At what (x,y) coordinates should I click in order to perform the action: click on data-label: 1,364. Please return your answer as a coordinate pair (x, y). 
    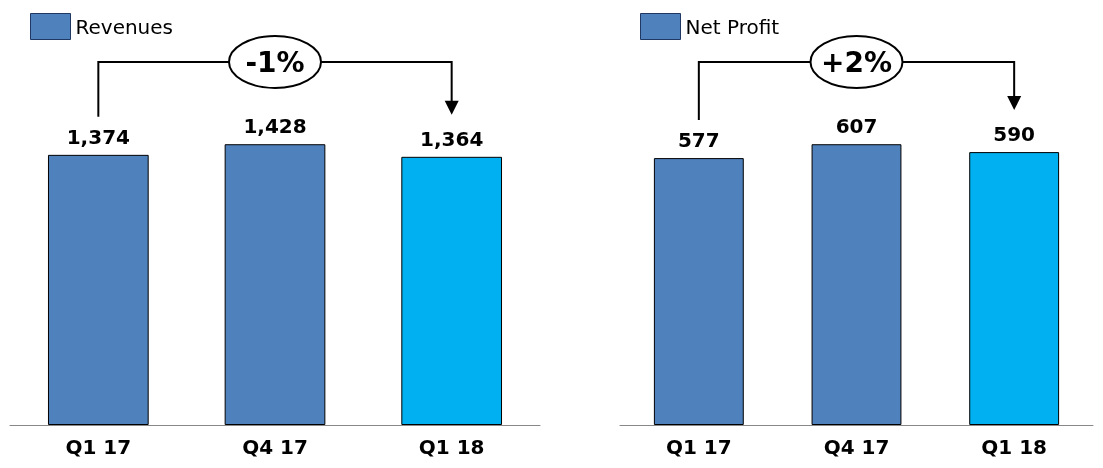
    Looking at the image, I should click on (452, 138).